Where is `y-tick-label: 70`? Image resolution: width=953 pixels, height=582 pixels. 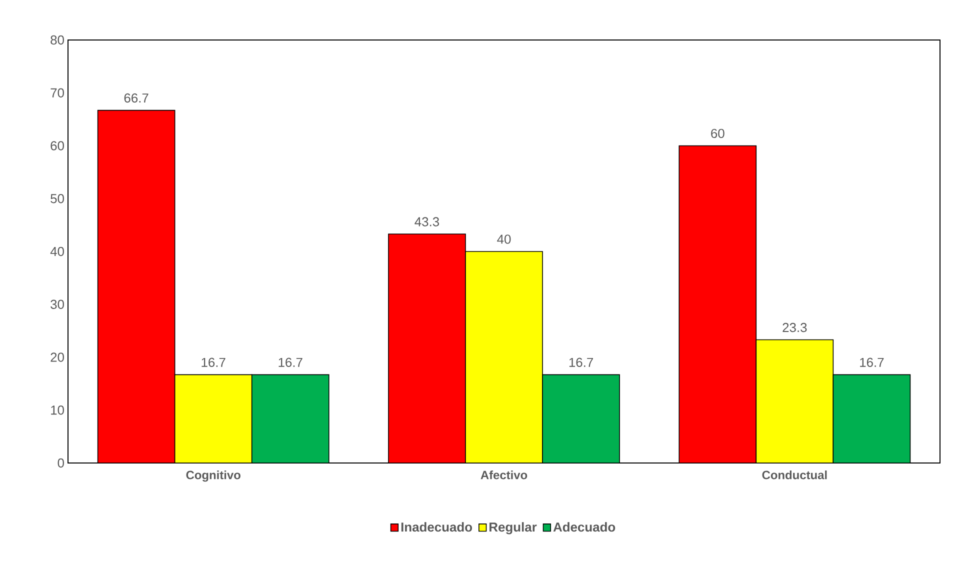 y-tick-label: 70 is located at coordinates (57, 93).